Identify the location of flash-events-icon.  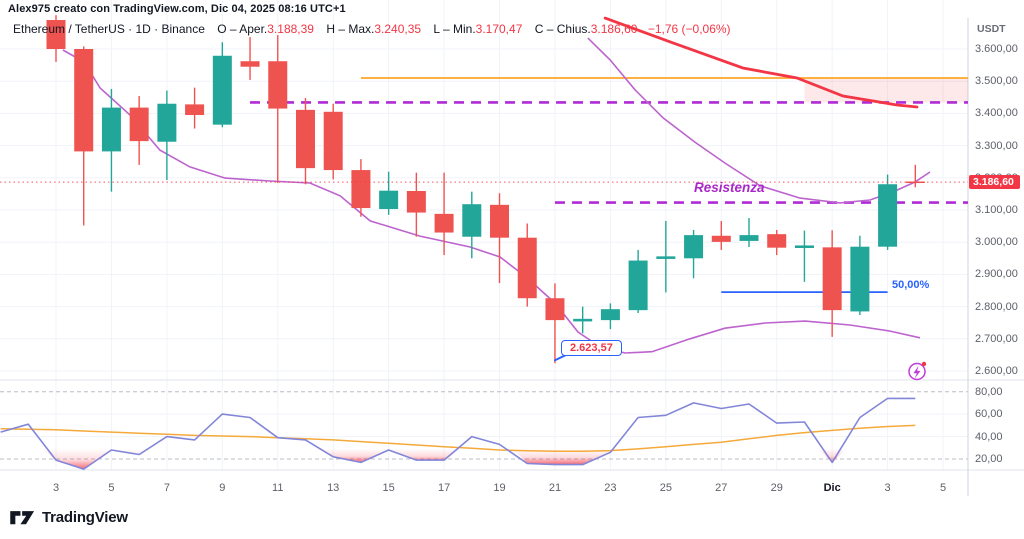
(917, 371).